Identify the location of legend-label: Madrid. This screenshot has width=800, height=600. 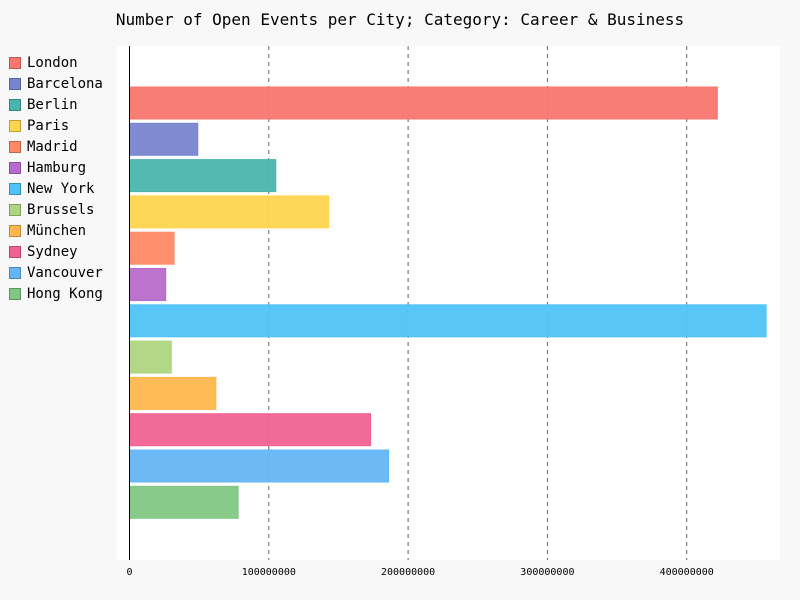
(52, 146).